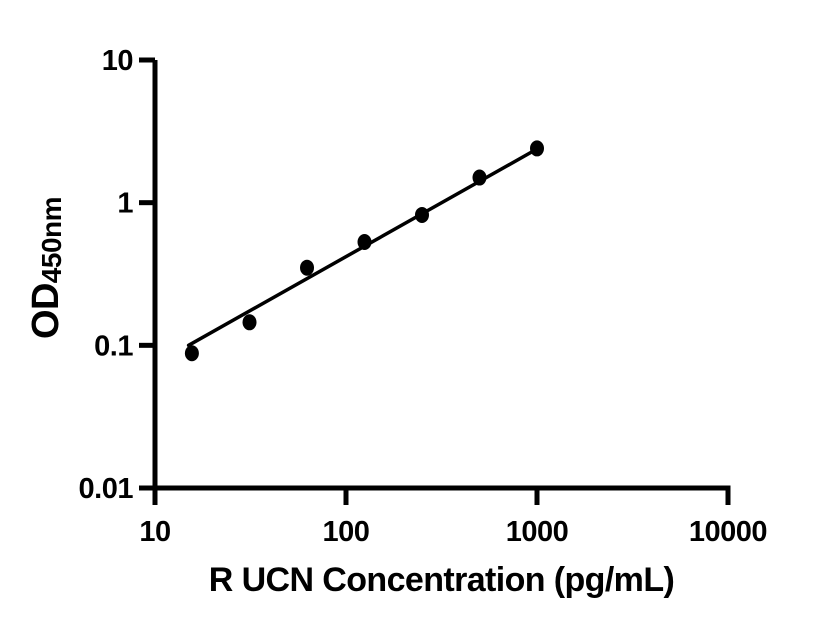  I want to click on y-tick-label: 10, so click(117, 61).